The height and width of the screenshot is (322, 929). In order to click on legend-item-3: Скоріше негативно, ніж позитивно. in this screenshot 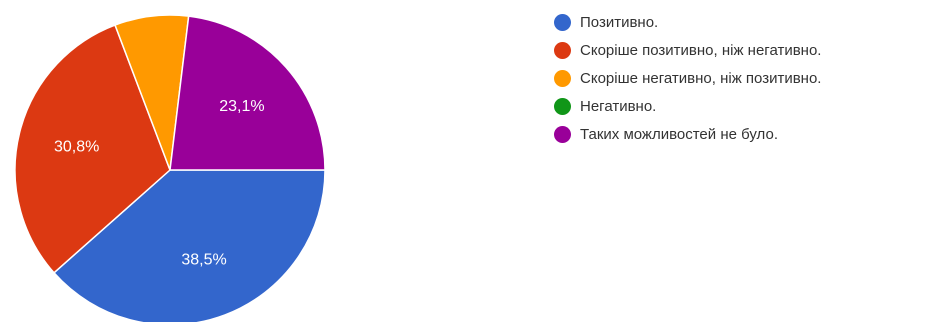, I will do `click(687, 78)`.